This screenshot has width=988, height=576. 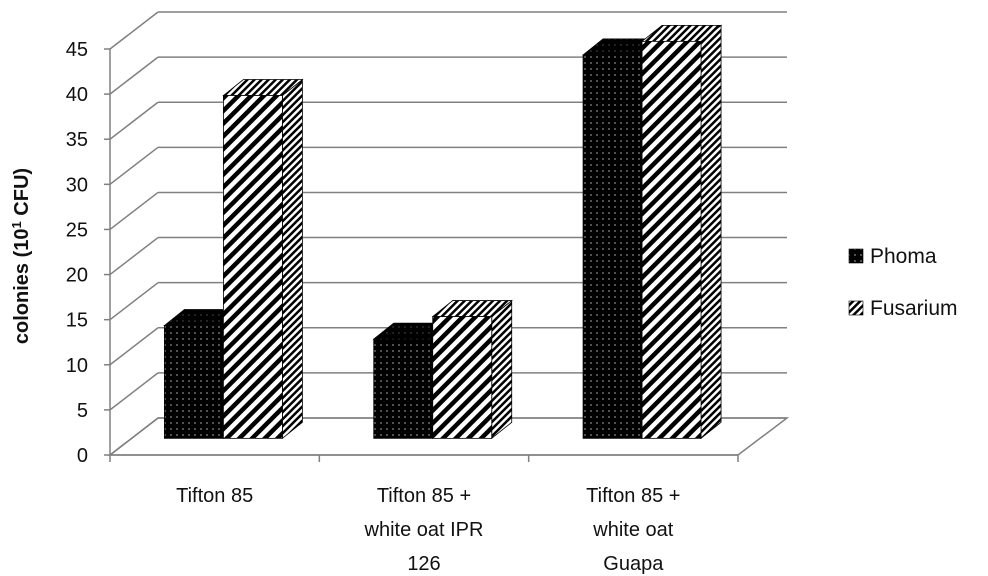 What do you see at coordinates (77, 140) in the screenshot?
I see `y-tick-label: 35` at bounding box center [77, 140].